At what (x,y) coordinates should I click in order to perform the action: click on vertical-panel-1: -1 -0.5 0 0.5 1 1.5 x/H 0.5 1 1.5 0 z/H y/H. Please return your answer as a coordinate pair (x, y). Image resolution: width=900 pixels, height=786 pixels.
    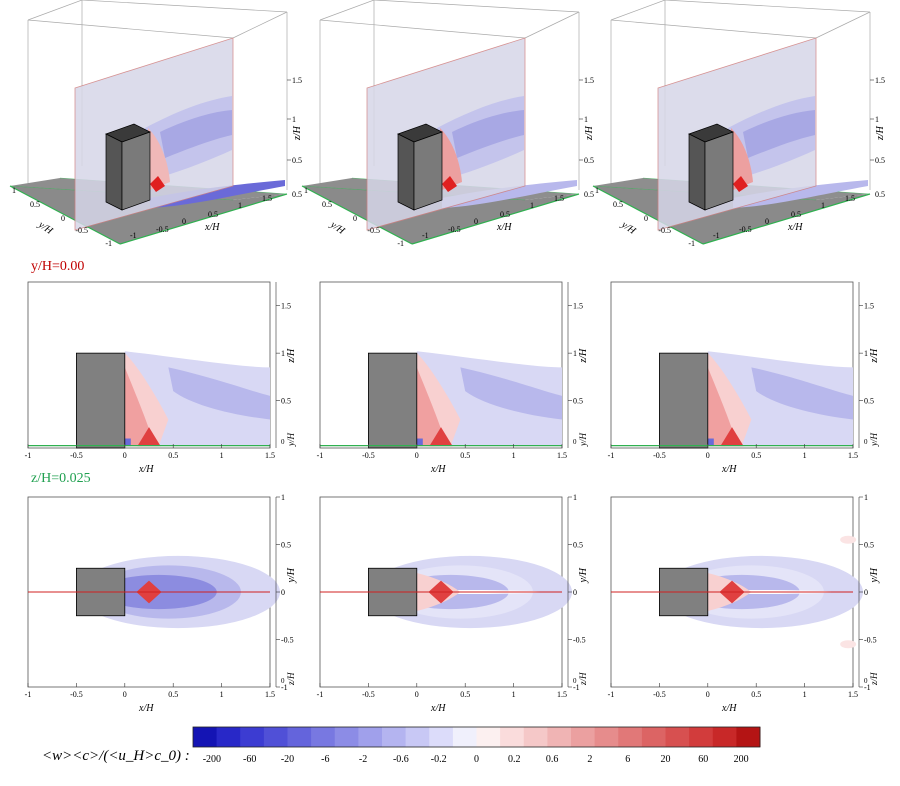
    Looking at the image, I should click on (161, 378).